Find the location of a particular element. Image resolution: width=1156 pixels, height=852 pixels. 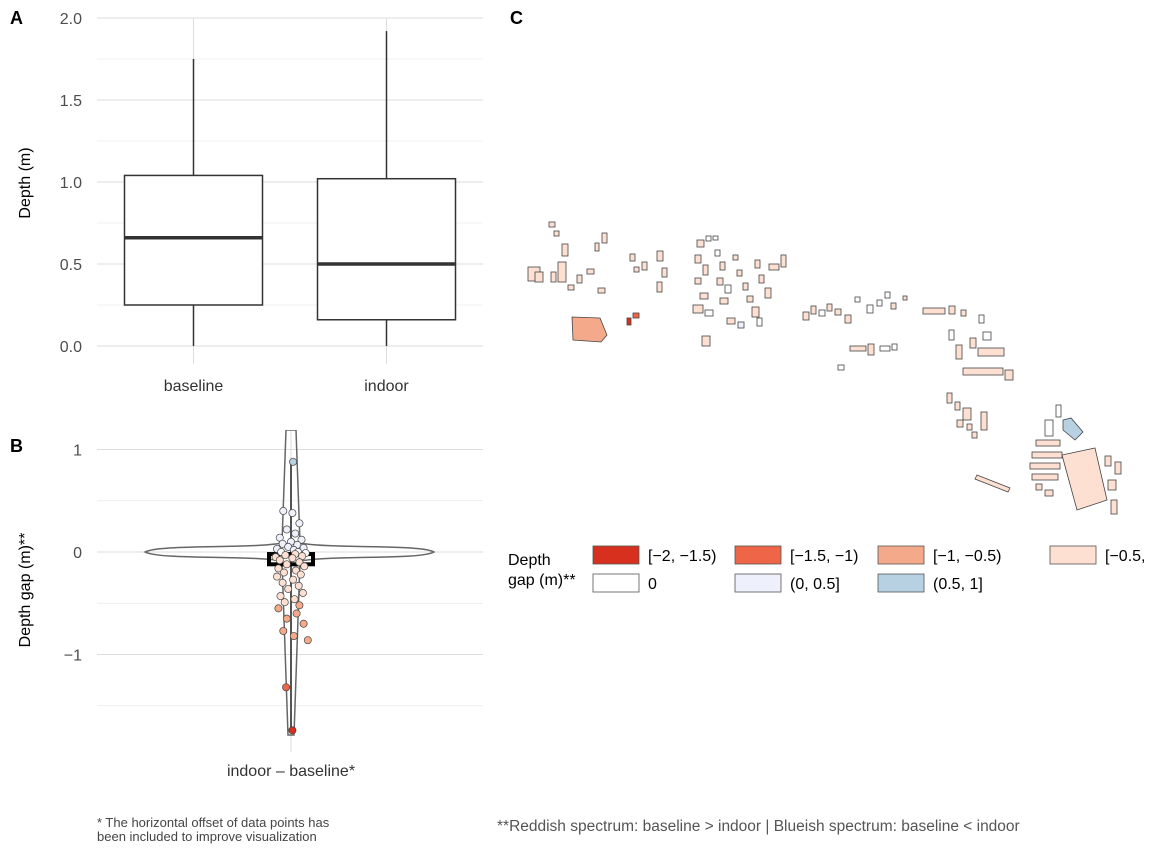

panel-b-points is located at coordinates (291, 596).